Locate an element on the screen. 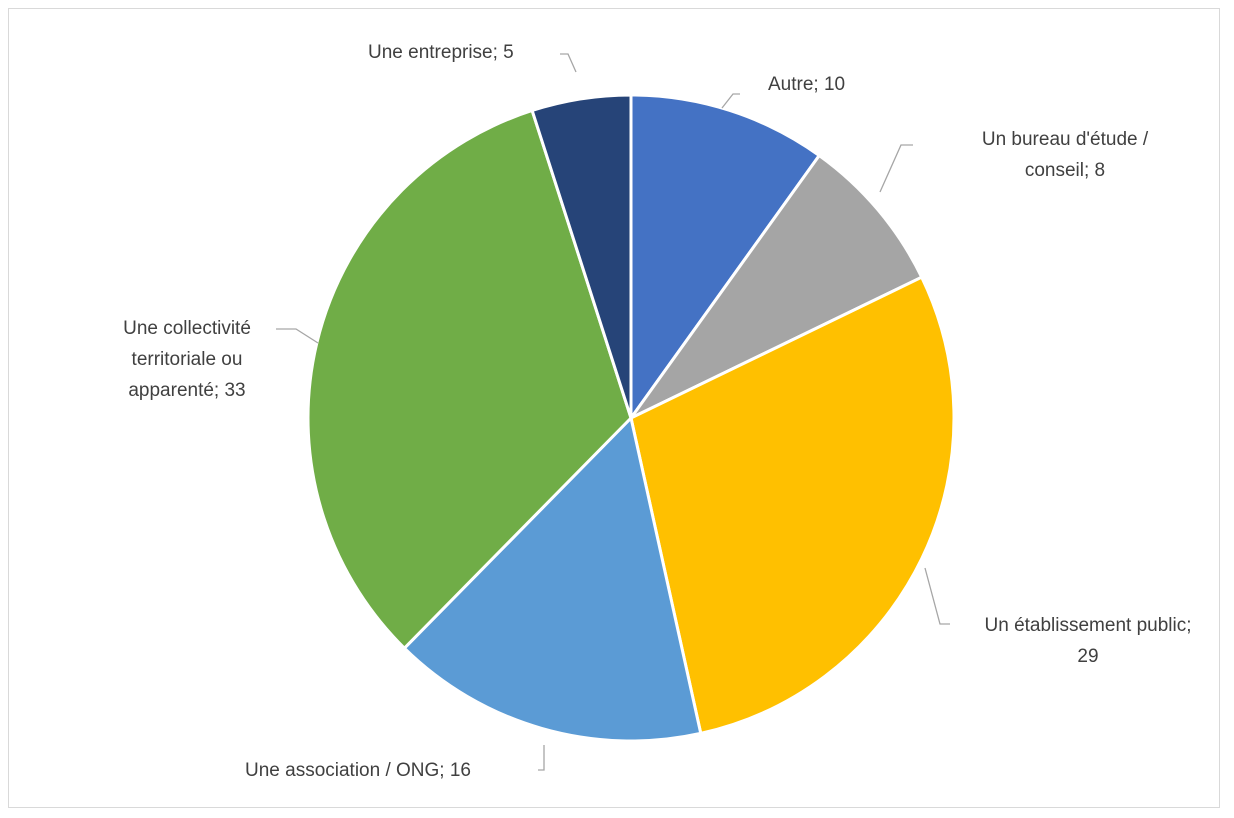 Image resolution: width=1234 pixels, height=818 pixels. slice-label-1: Autre; 10 is located at coordinates (806, 84).